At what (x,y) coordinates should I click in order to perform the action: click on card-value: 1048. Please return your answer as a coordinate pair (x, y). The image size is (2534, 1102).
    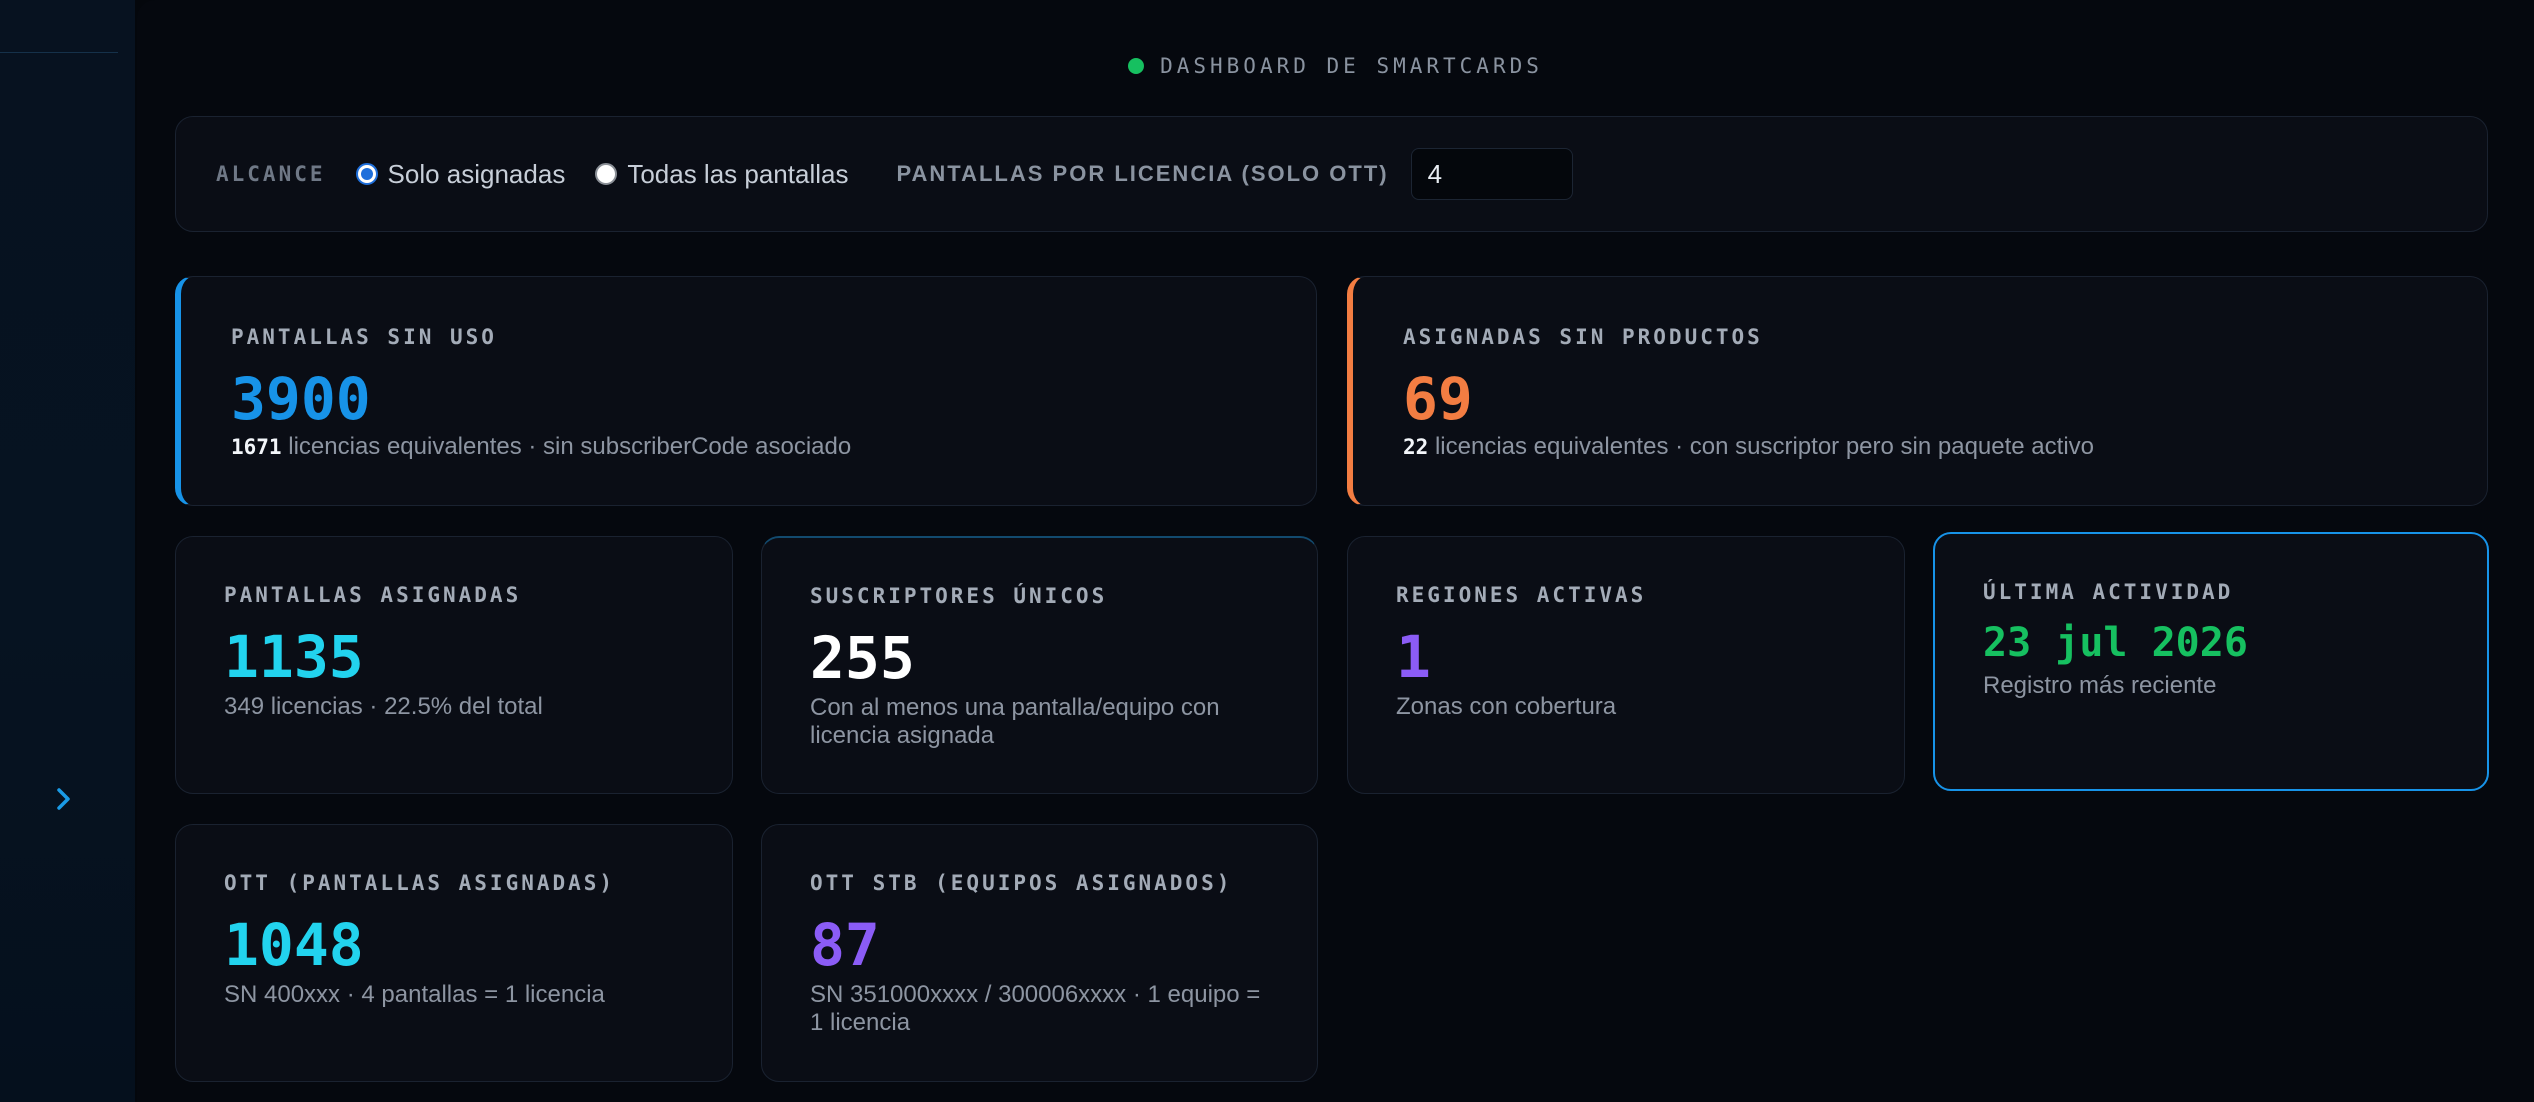
    Looking at the image, I should click on (294, 945).